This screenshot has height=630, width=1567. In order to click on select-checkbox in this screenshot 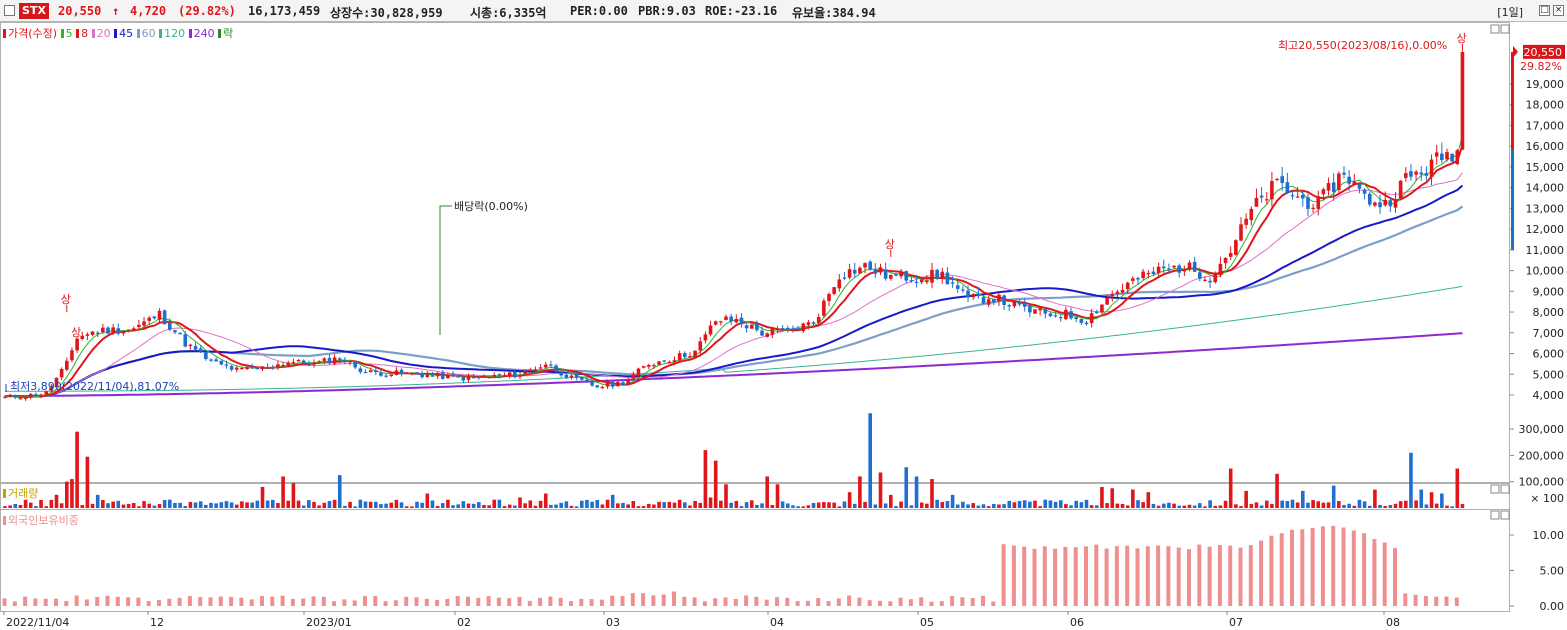, I will do `click(9, 10)`.